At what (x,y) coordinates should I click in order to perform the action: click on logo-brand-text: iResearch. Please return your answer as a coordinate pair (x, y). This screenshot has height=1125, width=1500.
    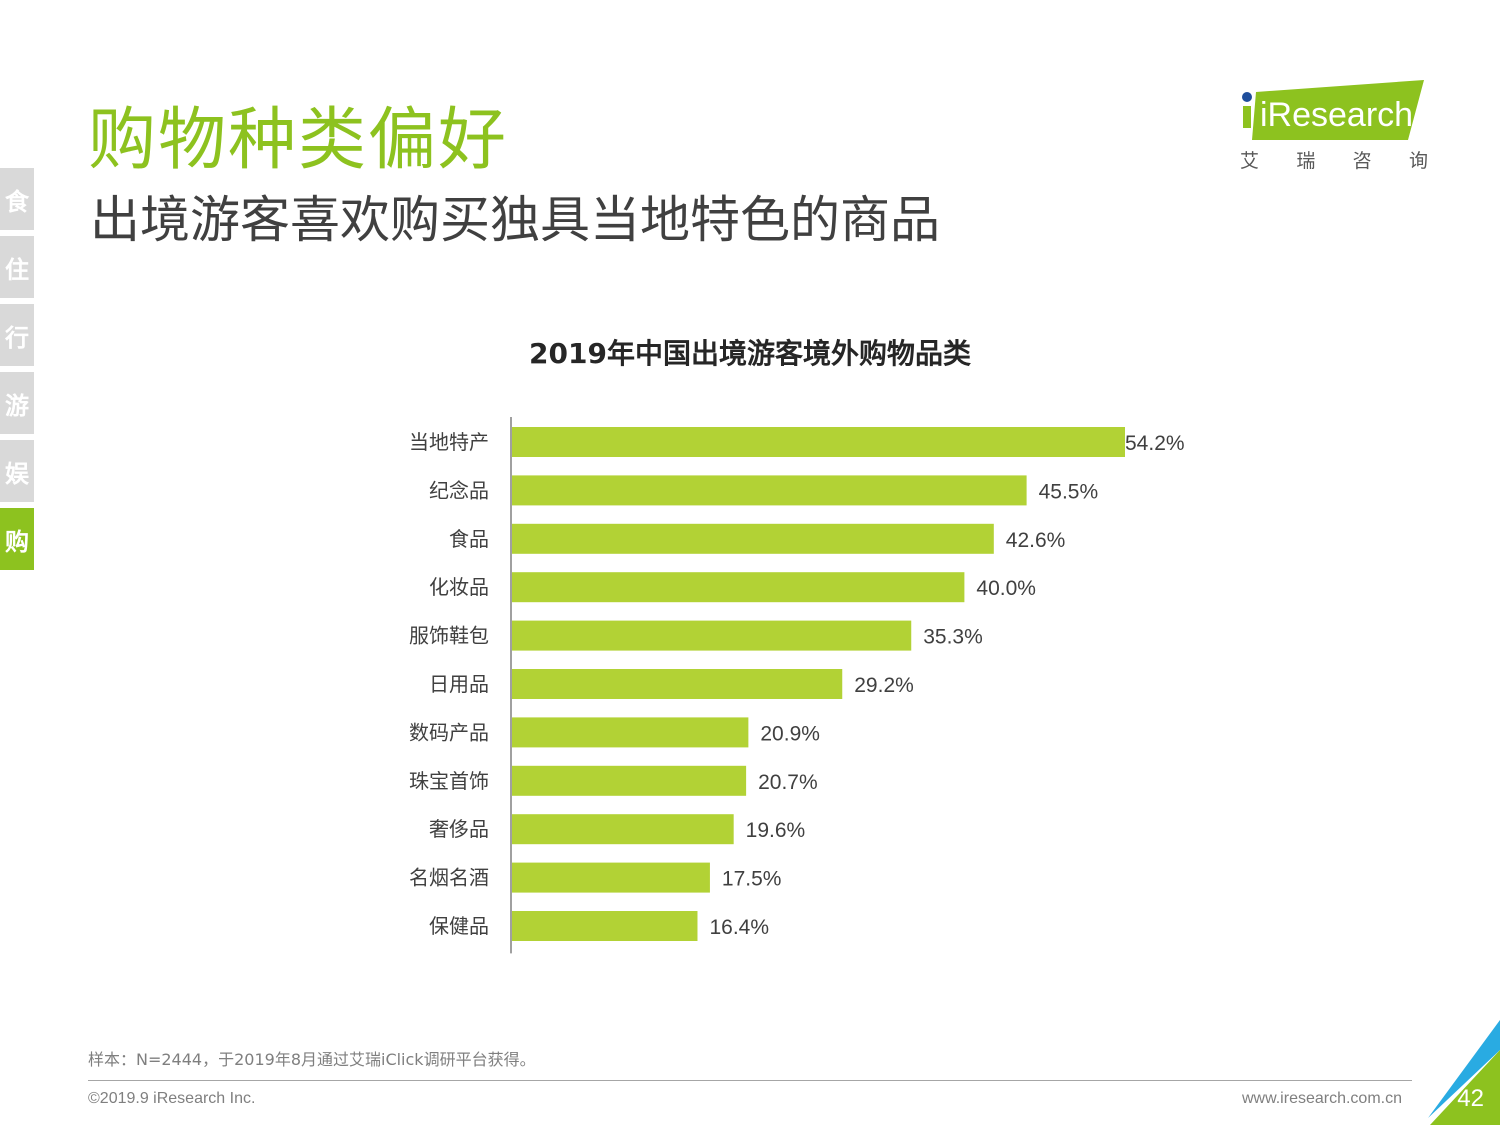
    Looking at the image, I should click on (1336, 115).